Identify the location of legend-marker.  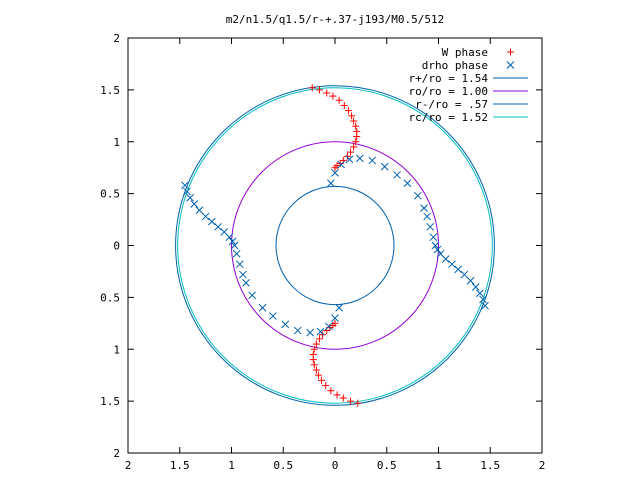
(510, 65).